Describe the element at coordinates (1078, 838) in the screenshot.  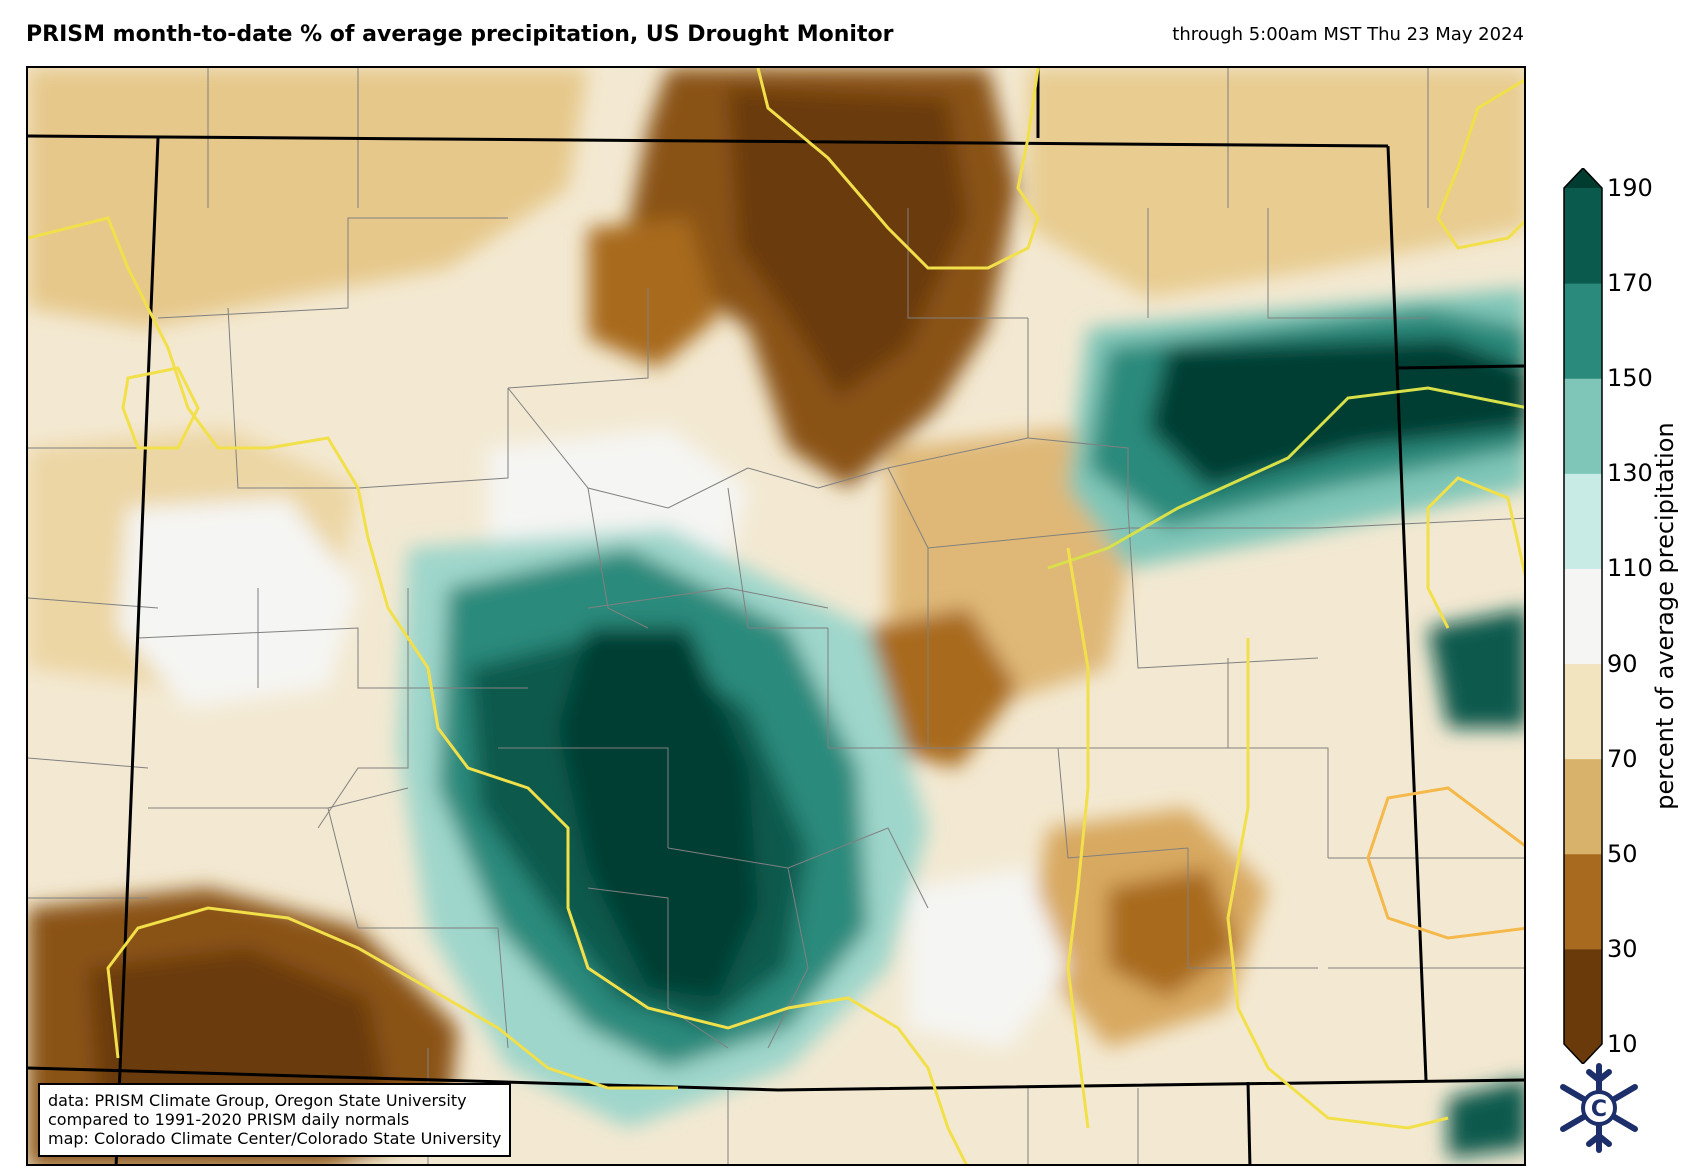
I see `drought-line-east2` at that location.